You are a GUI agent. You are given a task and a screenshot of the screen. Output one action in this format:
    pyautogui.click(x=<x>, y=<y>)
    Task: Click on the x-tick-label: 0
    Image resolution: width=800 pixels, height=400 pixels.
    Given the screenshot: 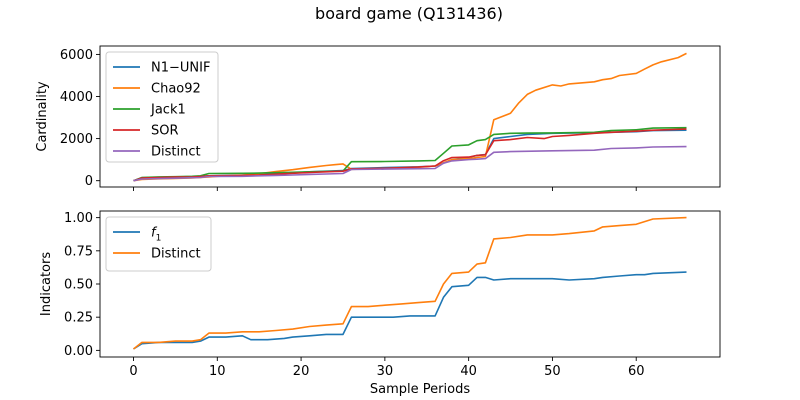 What is the action you would take?
    pyautogui.click(x=133, y=371)
    